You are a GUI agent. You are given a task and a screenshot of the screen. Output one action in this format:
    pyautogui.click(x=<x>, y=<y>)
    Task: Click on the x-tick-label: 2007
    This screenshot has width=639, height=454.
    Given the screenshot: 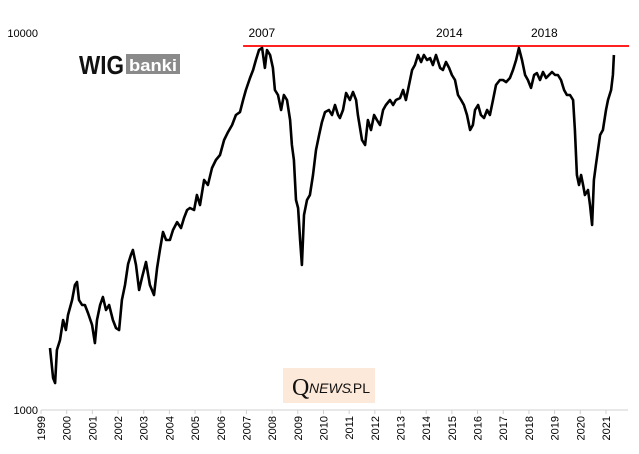 What is the action you would take?
    pyautogui.click(x=247, y=428)
    